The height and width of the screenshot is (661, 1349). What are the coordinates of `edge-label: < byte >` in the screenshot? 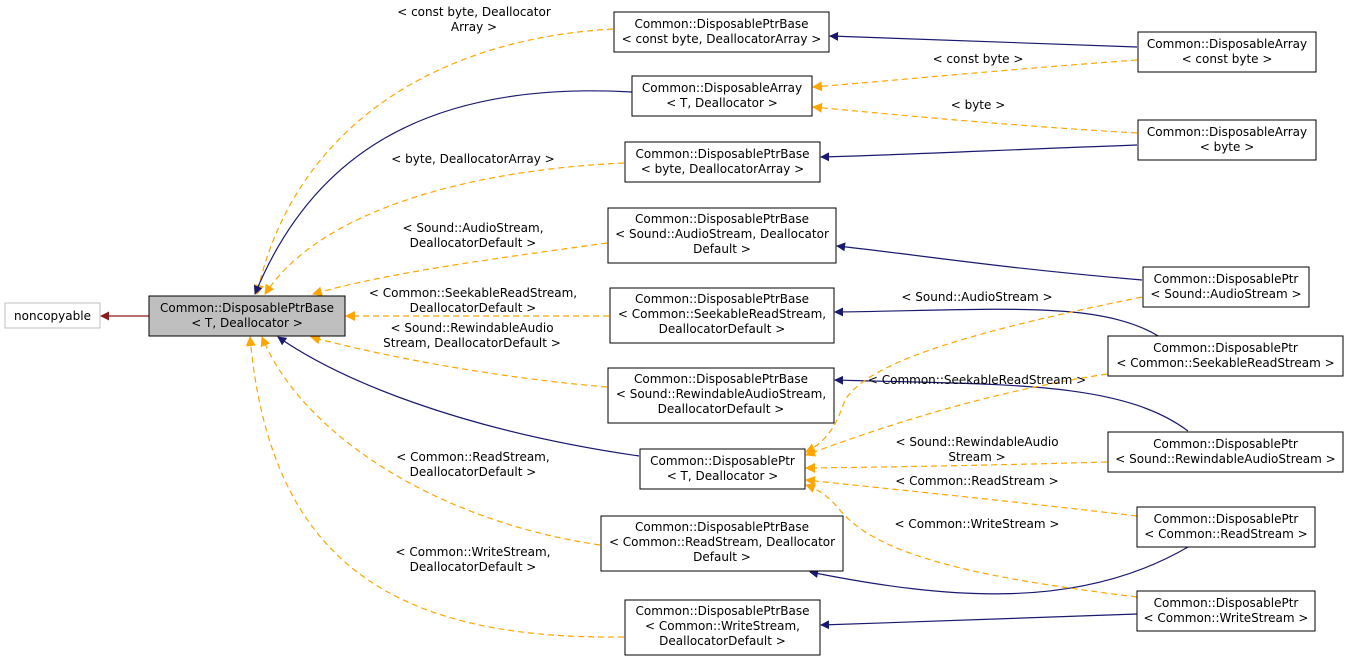 It's located at (978, 105).